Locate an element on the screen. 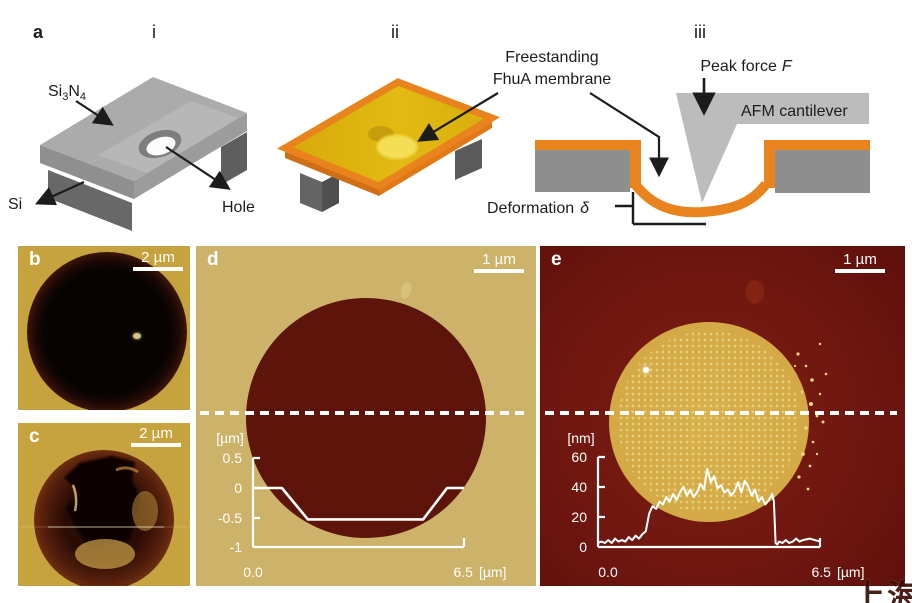 This screenshot has height=603, width=912. membrane-annotation-line1: Freestanding is located at coordinates (551, 57).